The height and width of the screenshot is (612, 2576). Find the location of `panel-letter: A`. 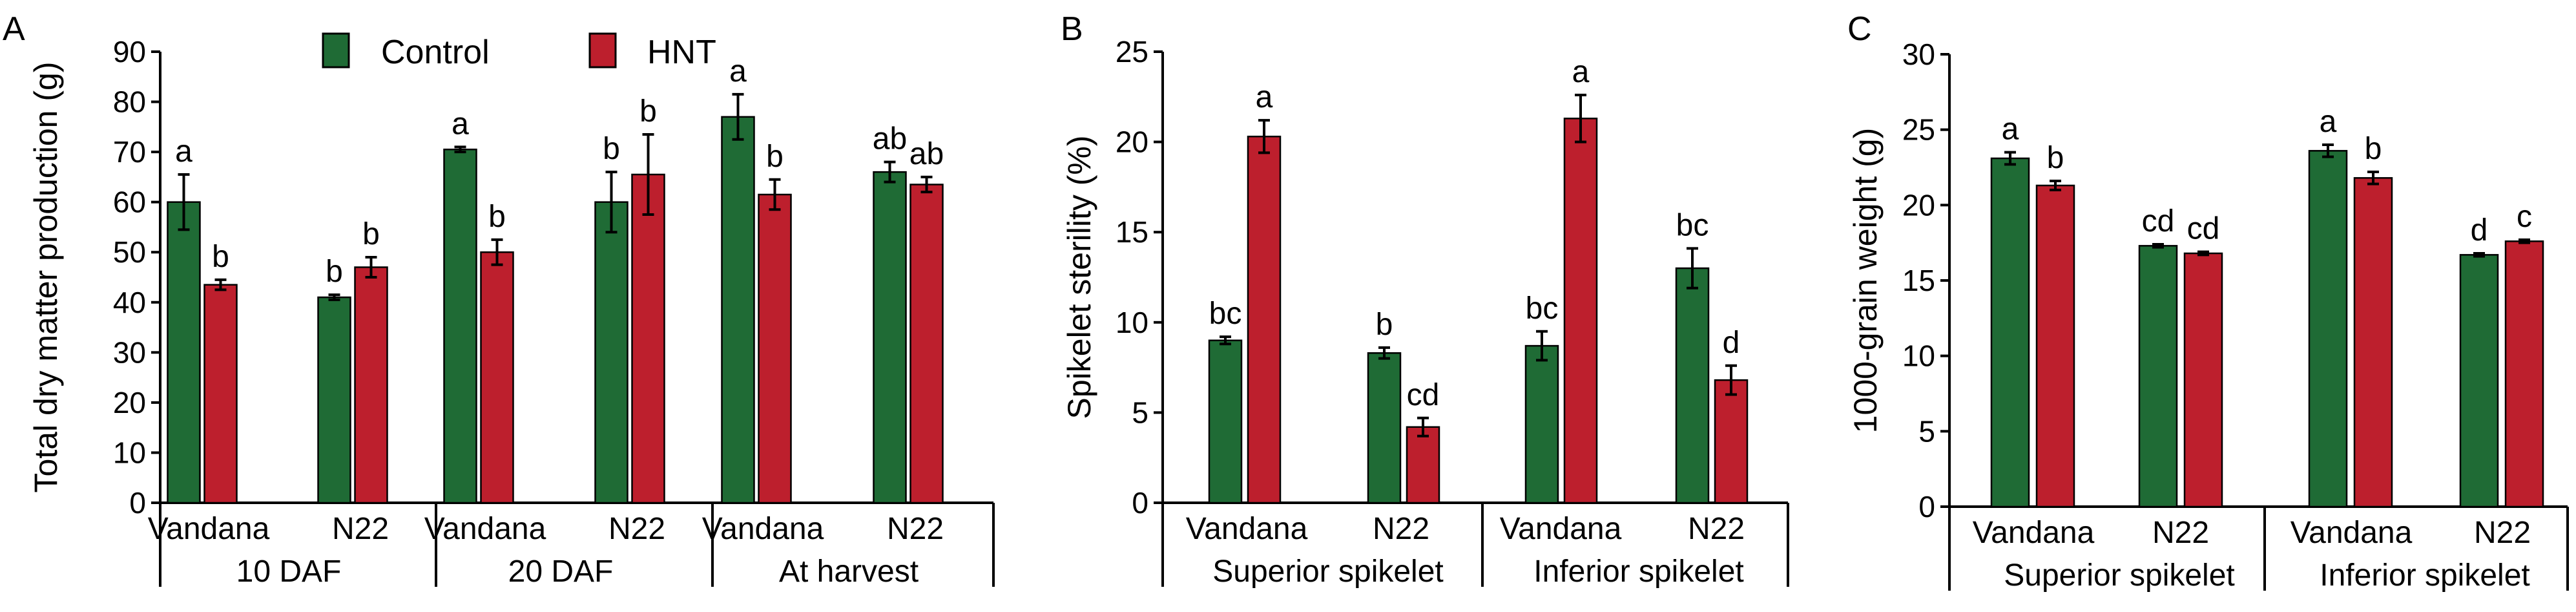

panel-letter: A is located at coordinates (14, 29).